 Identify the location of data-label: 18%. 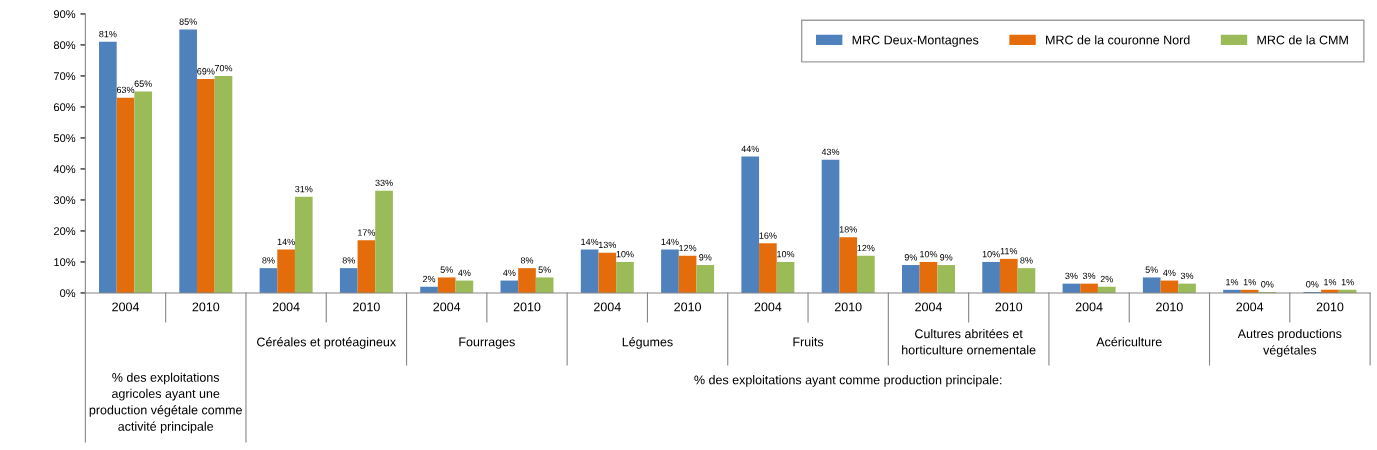
(848, 229).